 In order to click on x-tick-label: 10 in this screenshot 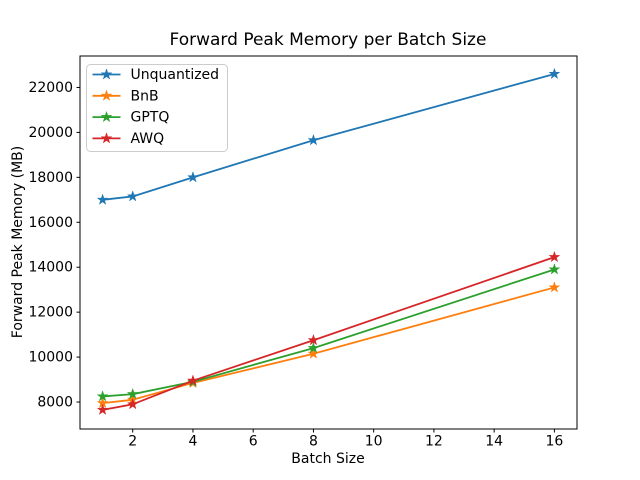, I will do `click(374, 442)`.